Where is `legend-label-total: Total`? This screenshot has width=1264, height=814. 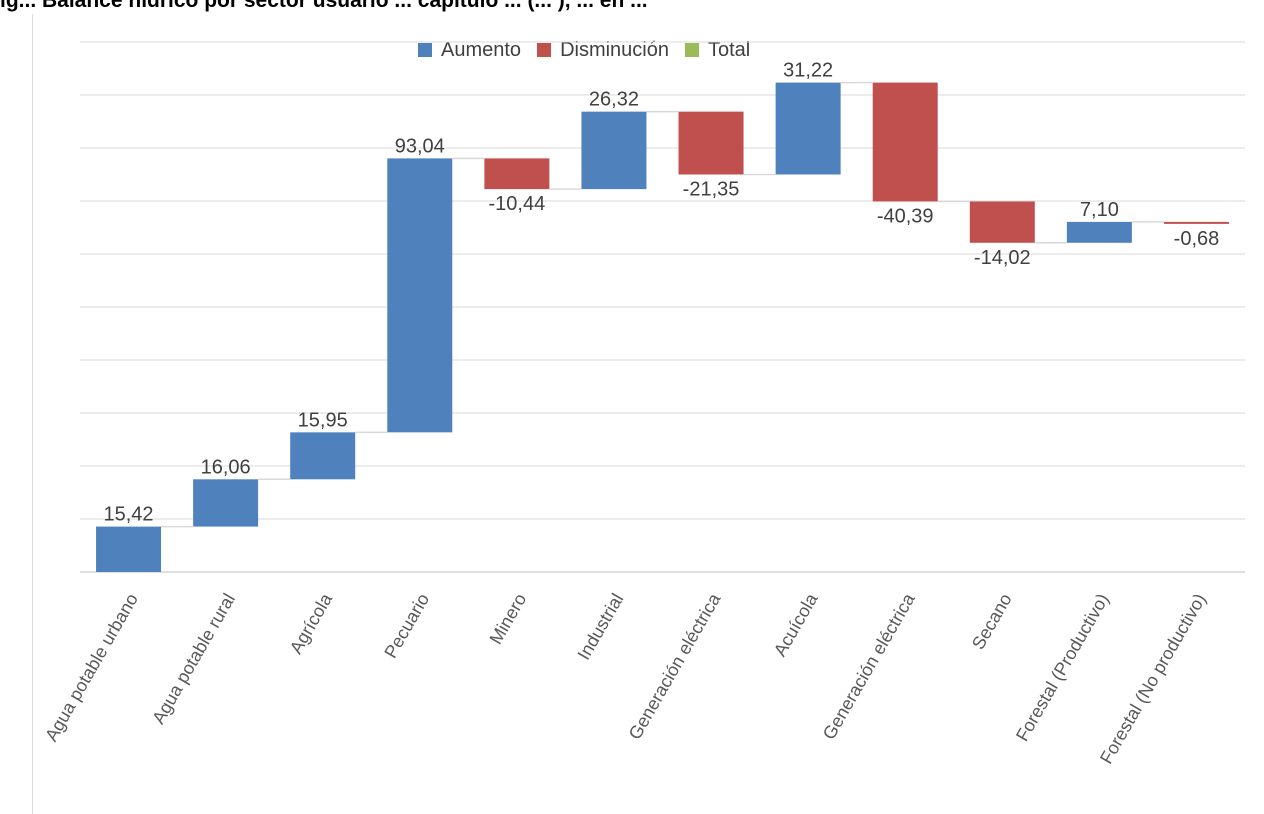 legend-label-total: Total is located at coordinates (729, 49).